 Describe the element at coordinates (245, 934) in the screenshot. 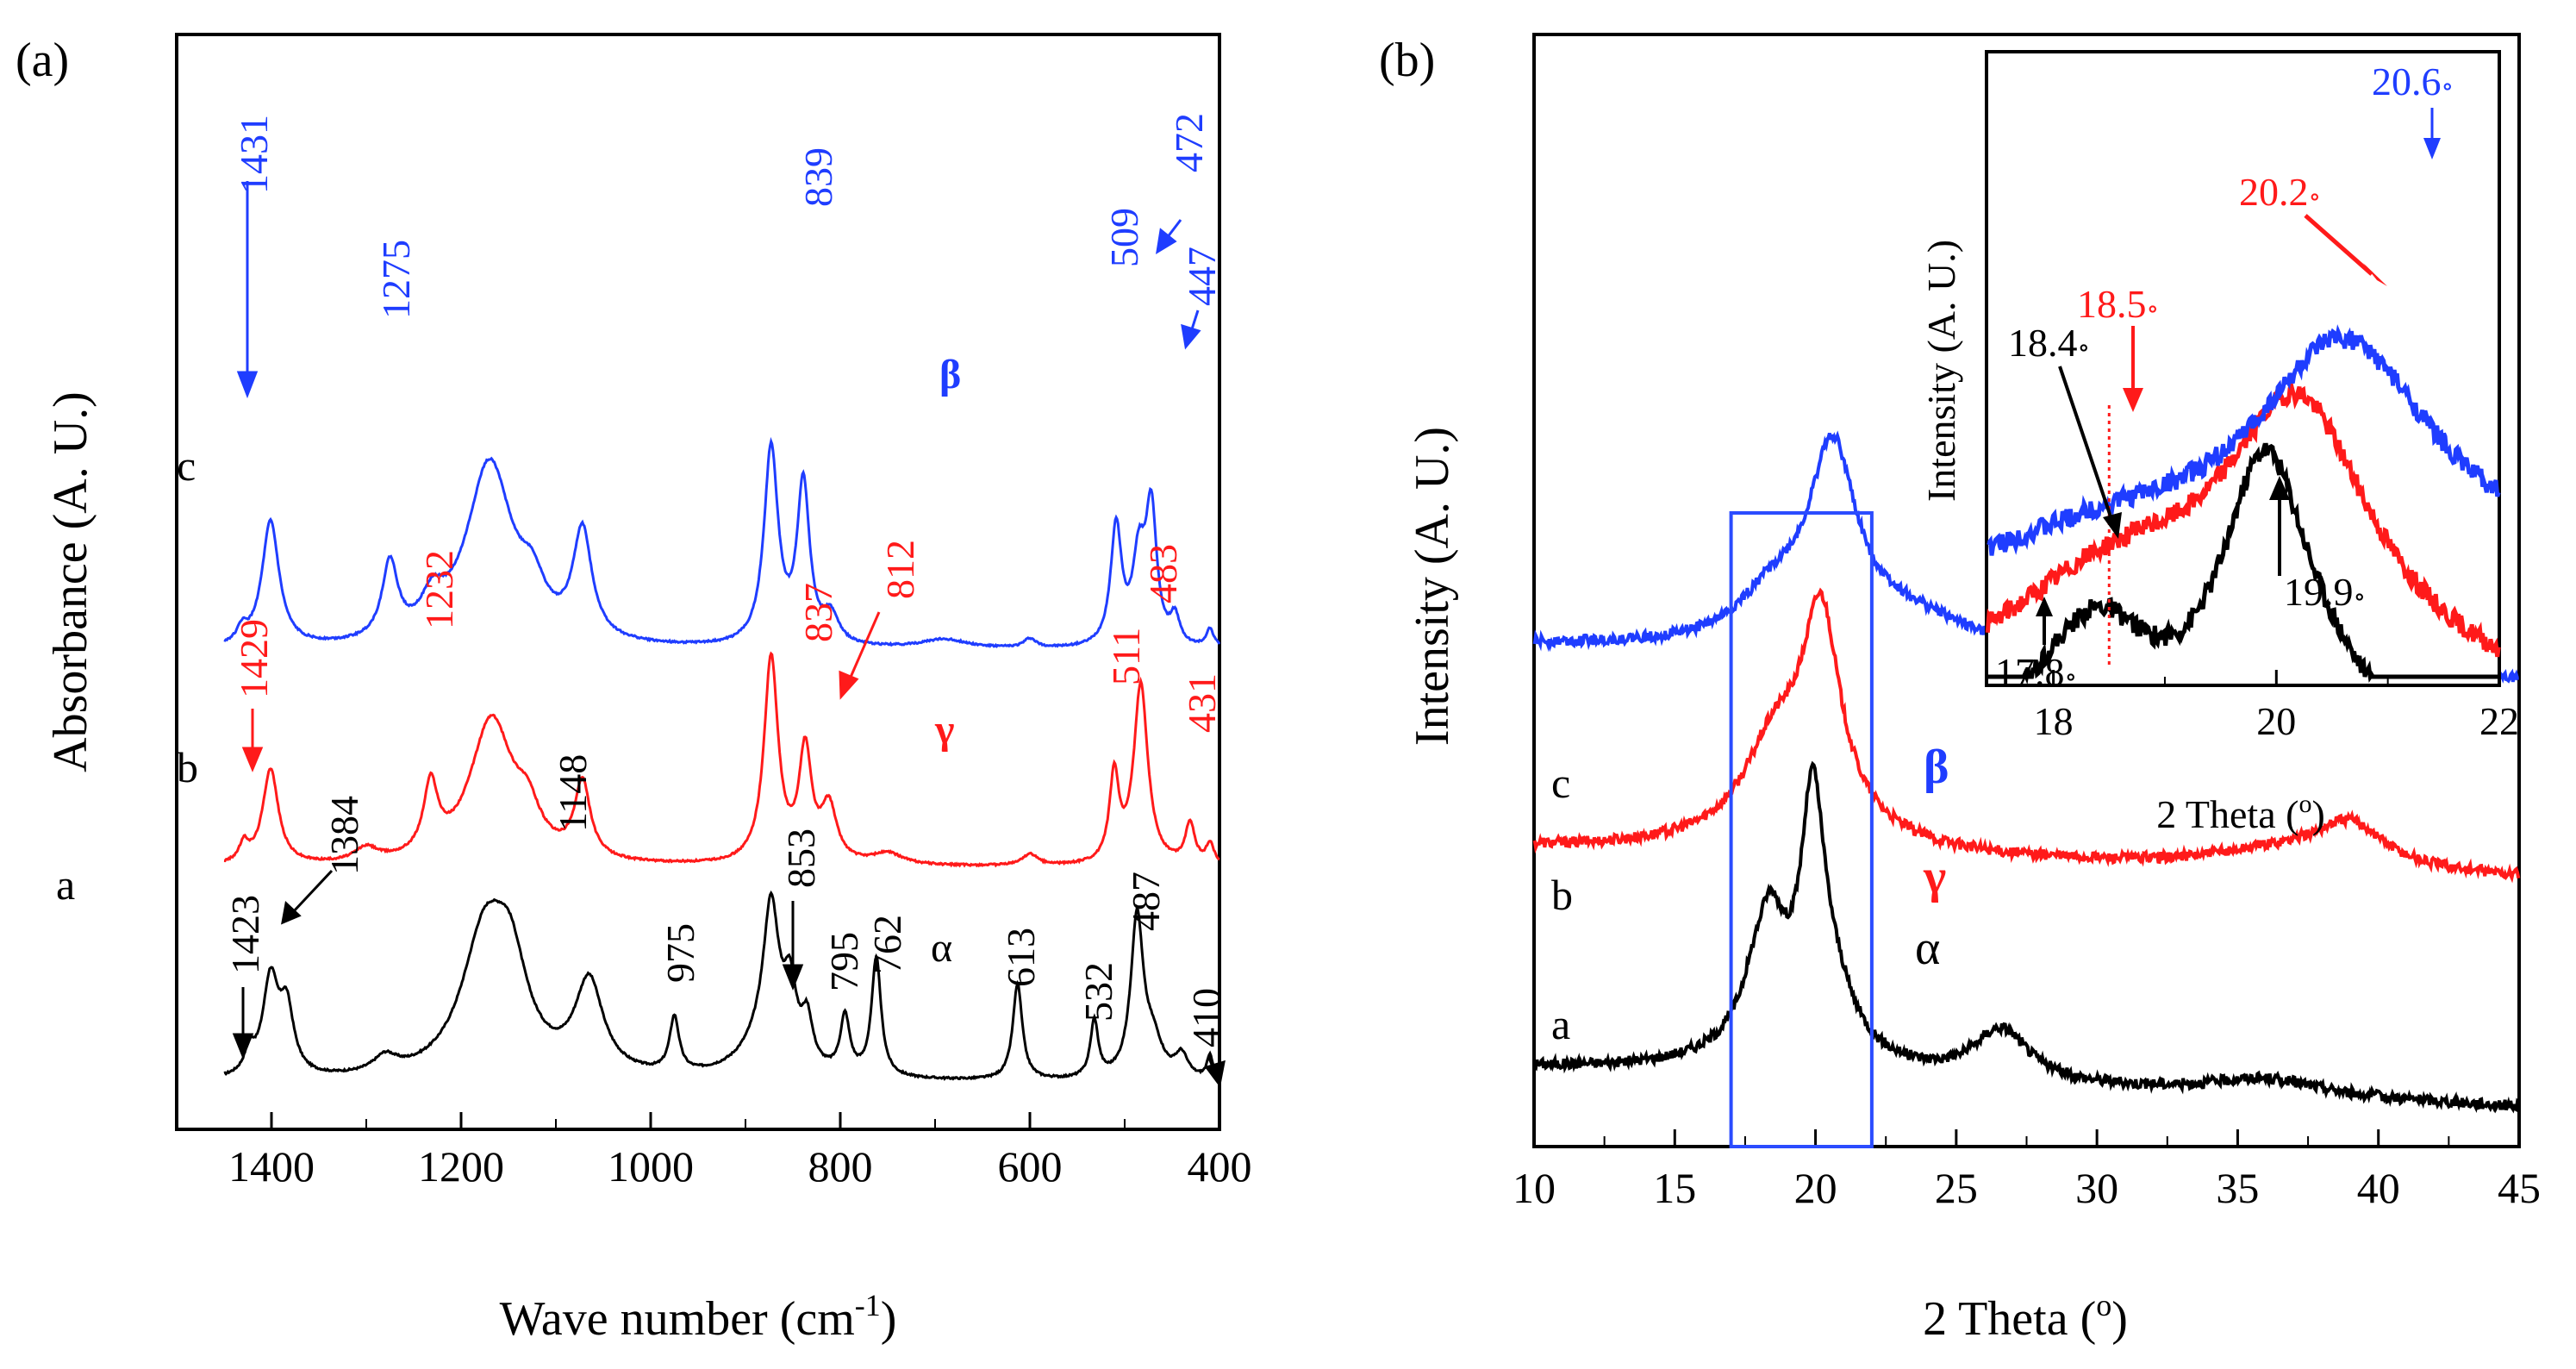

I see `peak-label-1423: 1423` at that location.